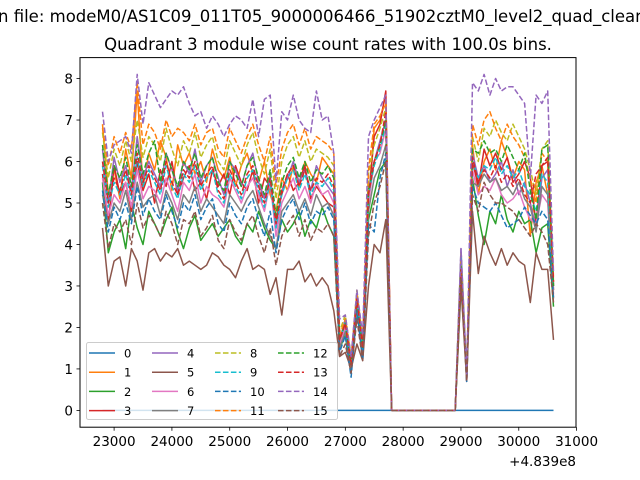 This screenshot has height=480, width=640. Describe the element at coordinates (190, 411) in the screenshot. I see `legend-label-7: 7` at that location.